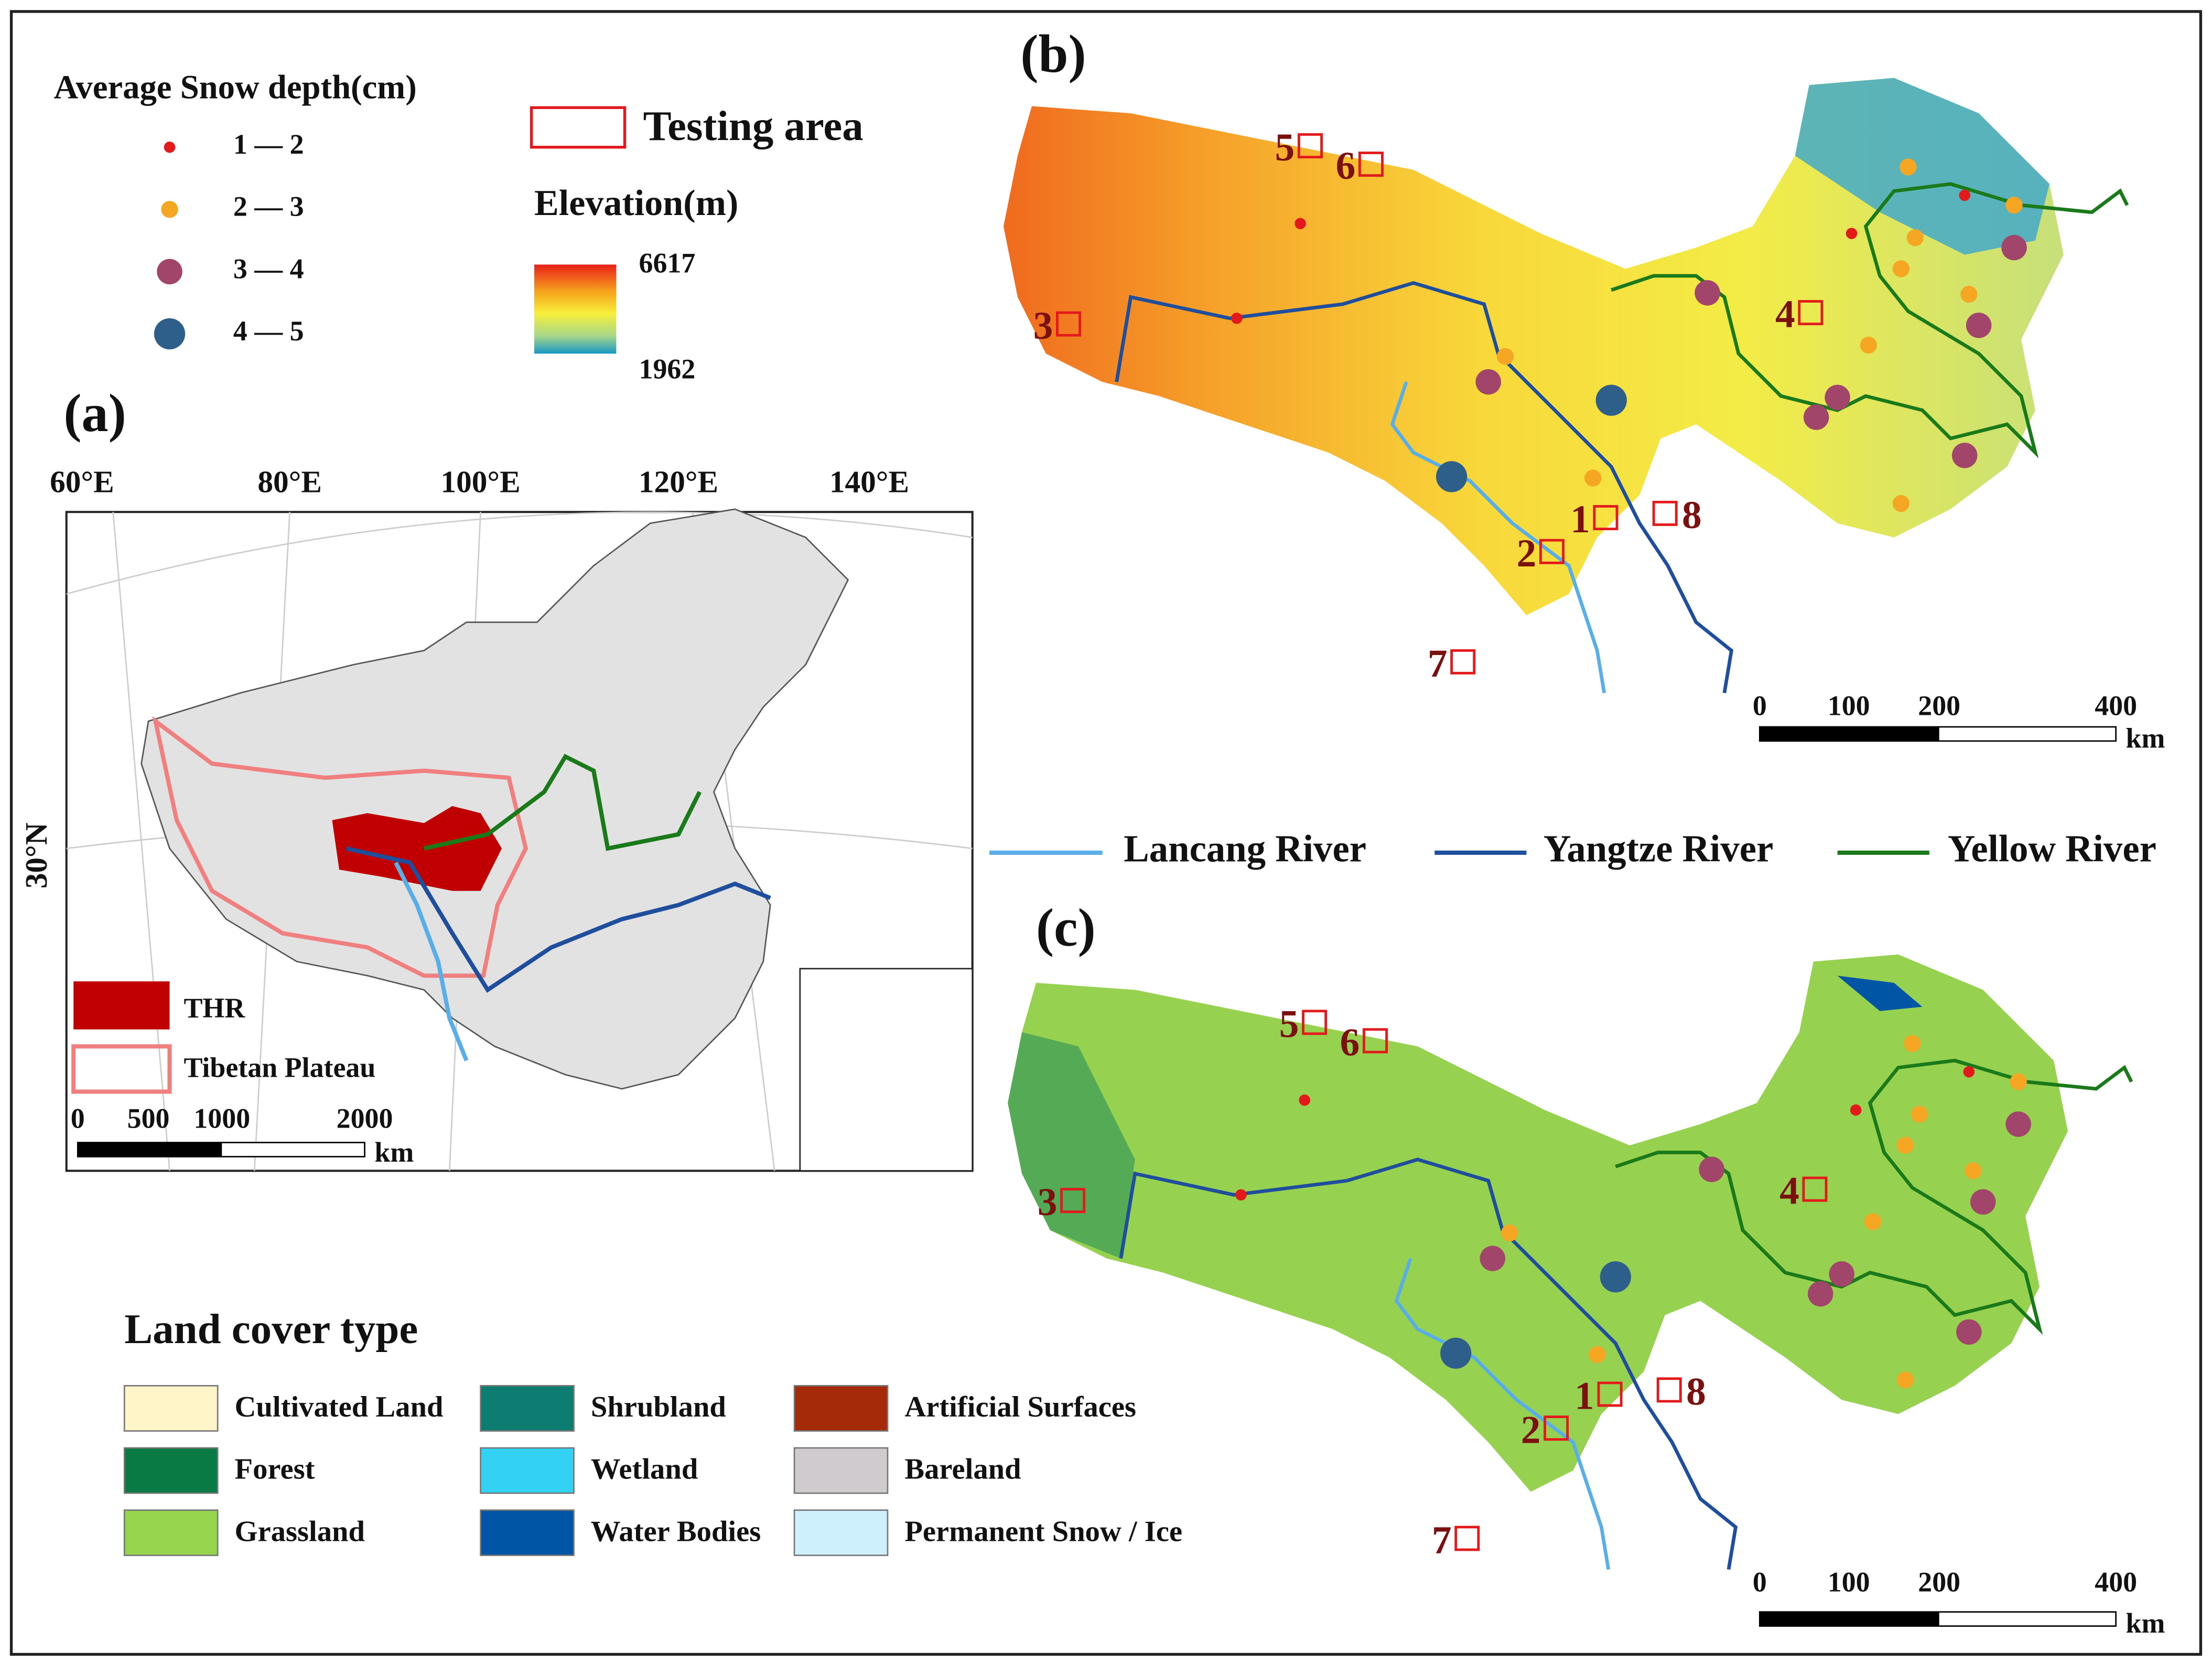 The height and width of the screenshot is (1663, 2212). What do you see at coordinates (1350, 1043) in the screenshot?
I see `site-label: 6` at bounding box center [1350, 1043].